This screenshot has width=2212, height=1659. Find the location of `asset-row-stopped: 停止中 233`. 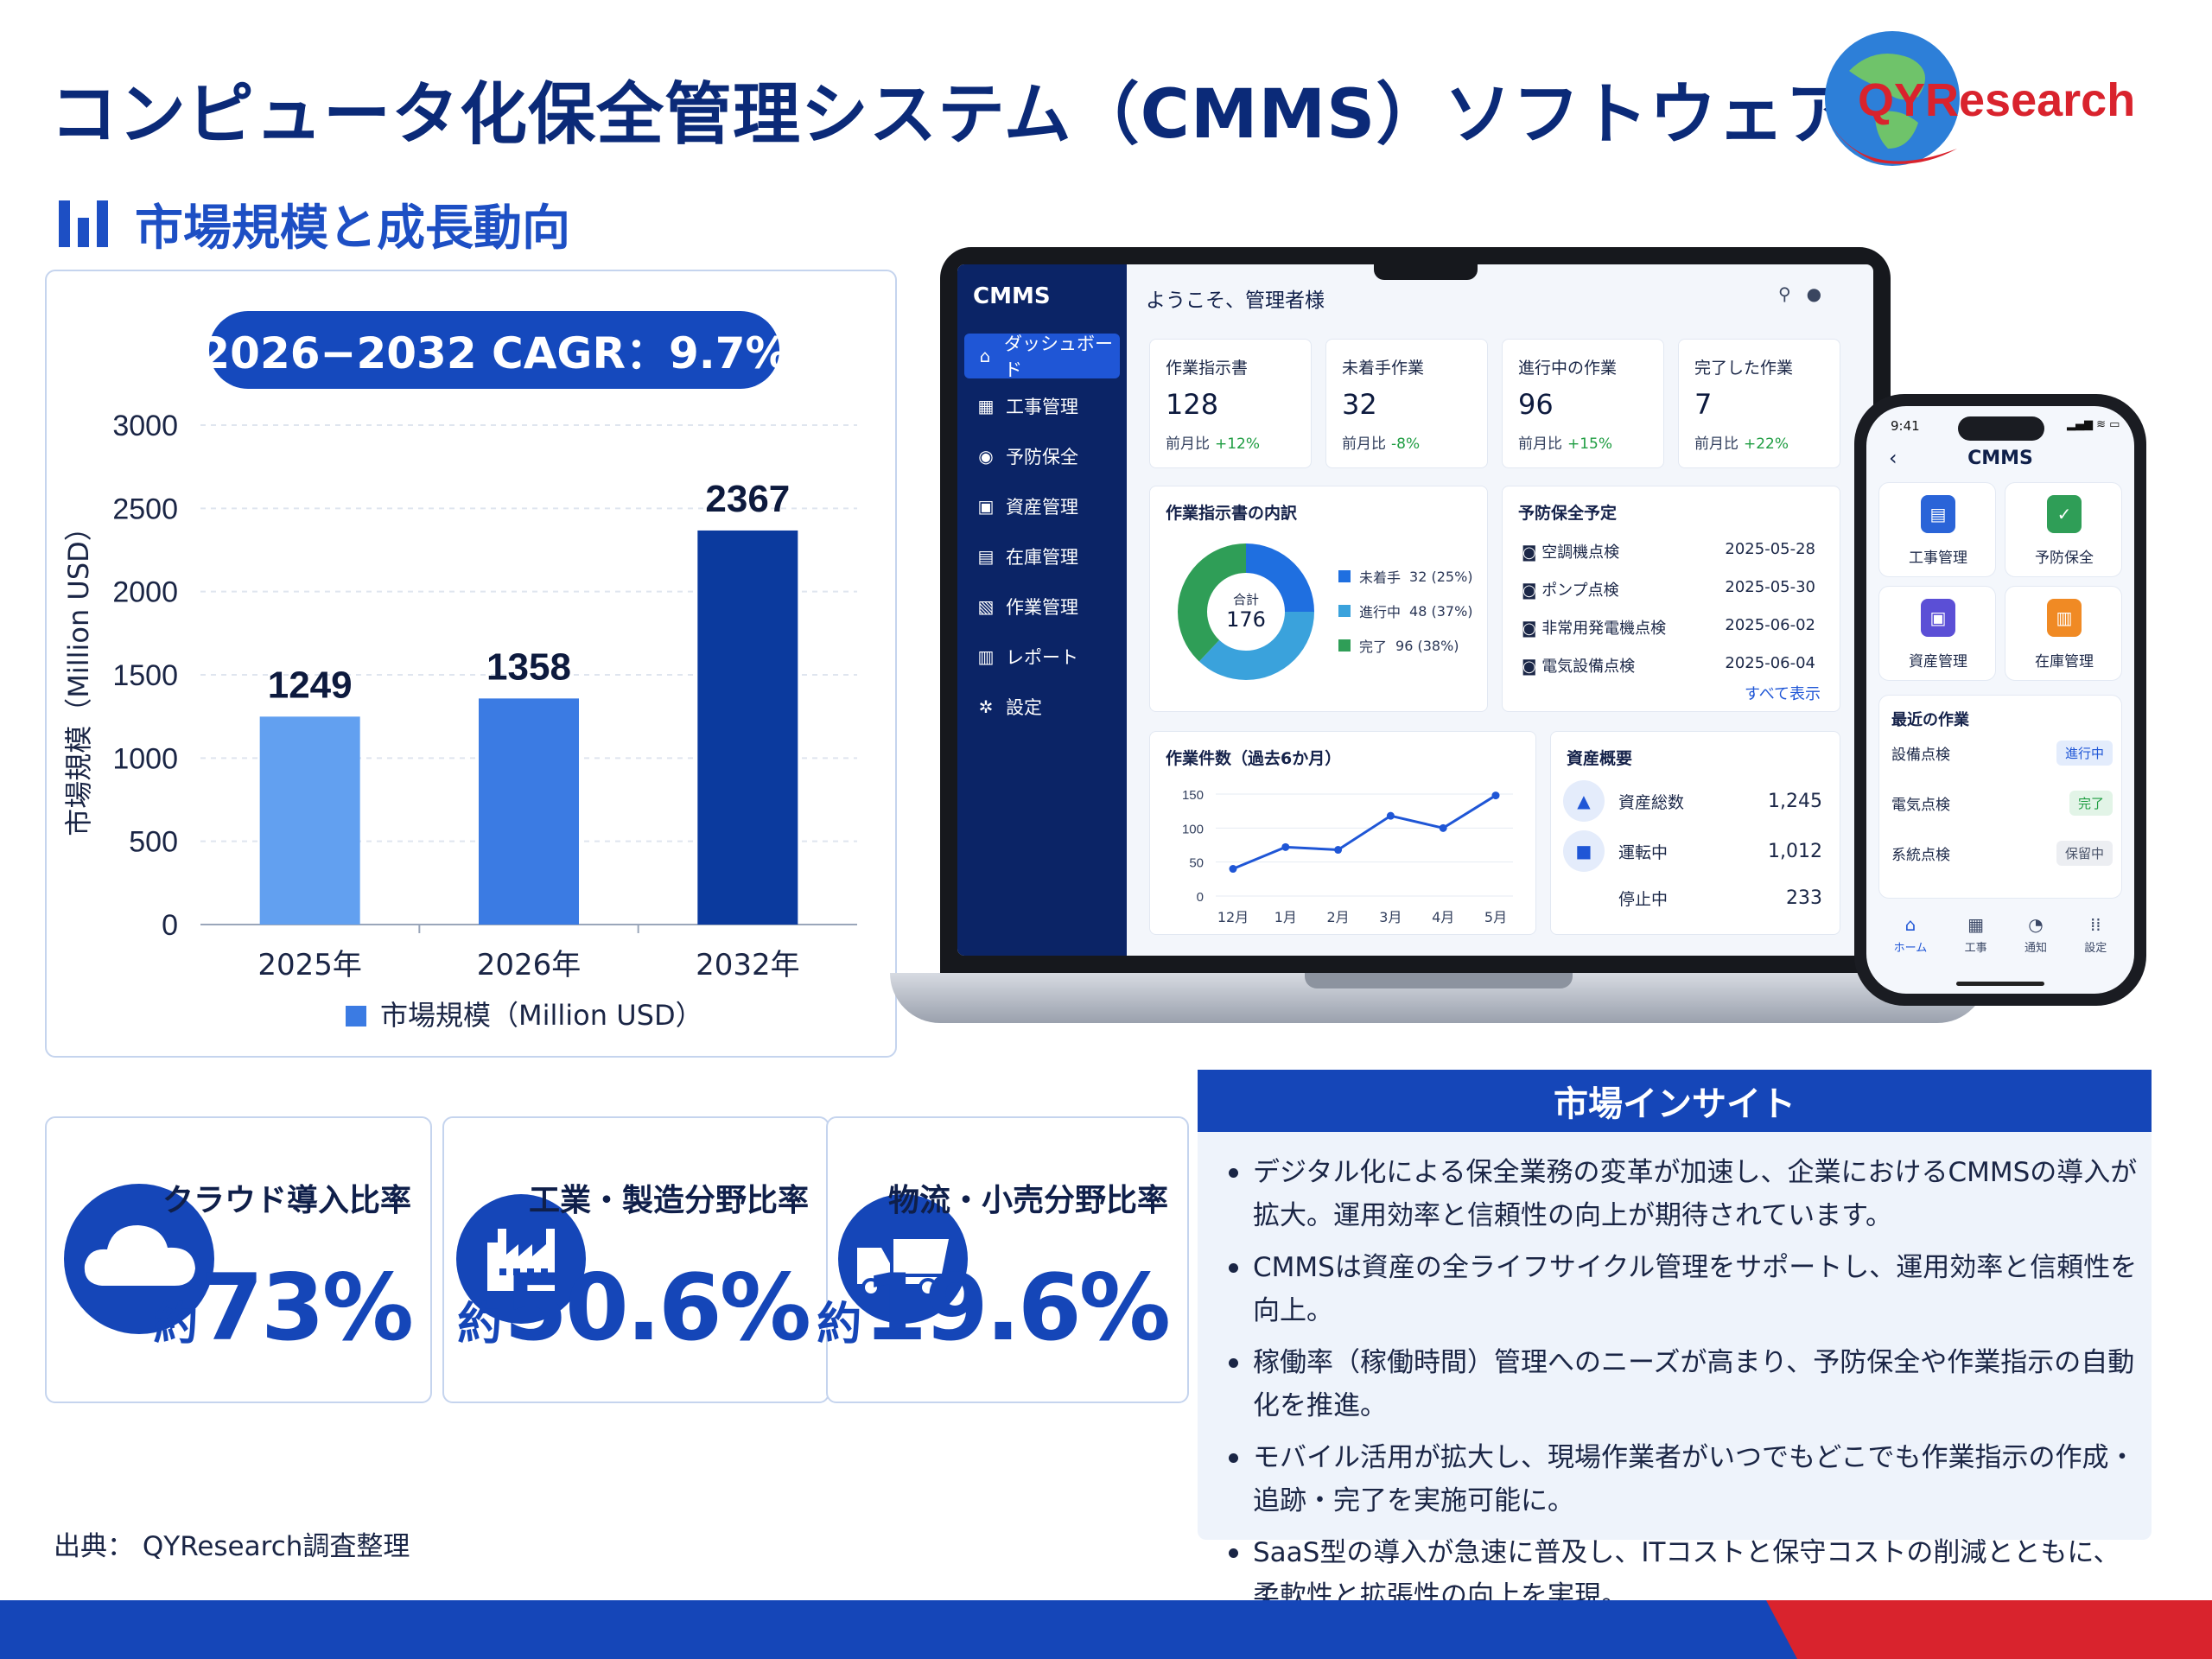

asset-row-stopped: 停止中 233 is located at coordinates (1720, 898).